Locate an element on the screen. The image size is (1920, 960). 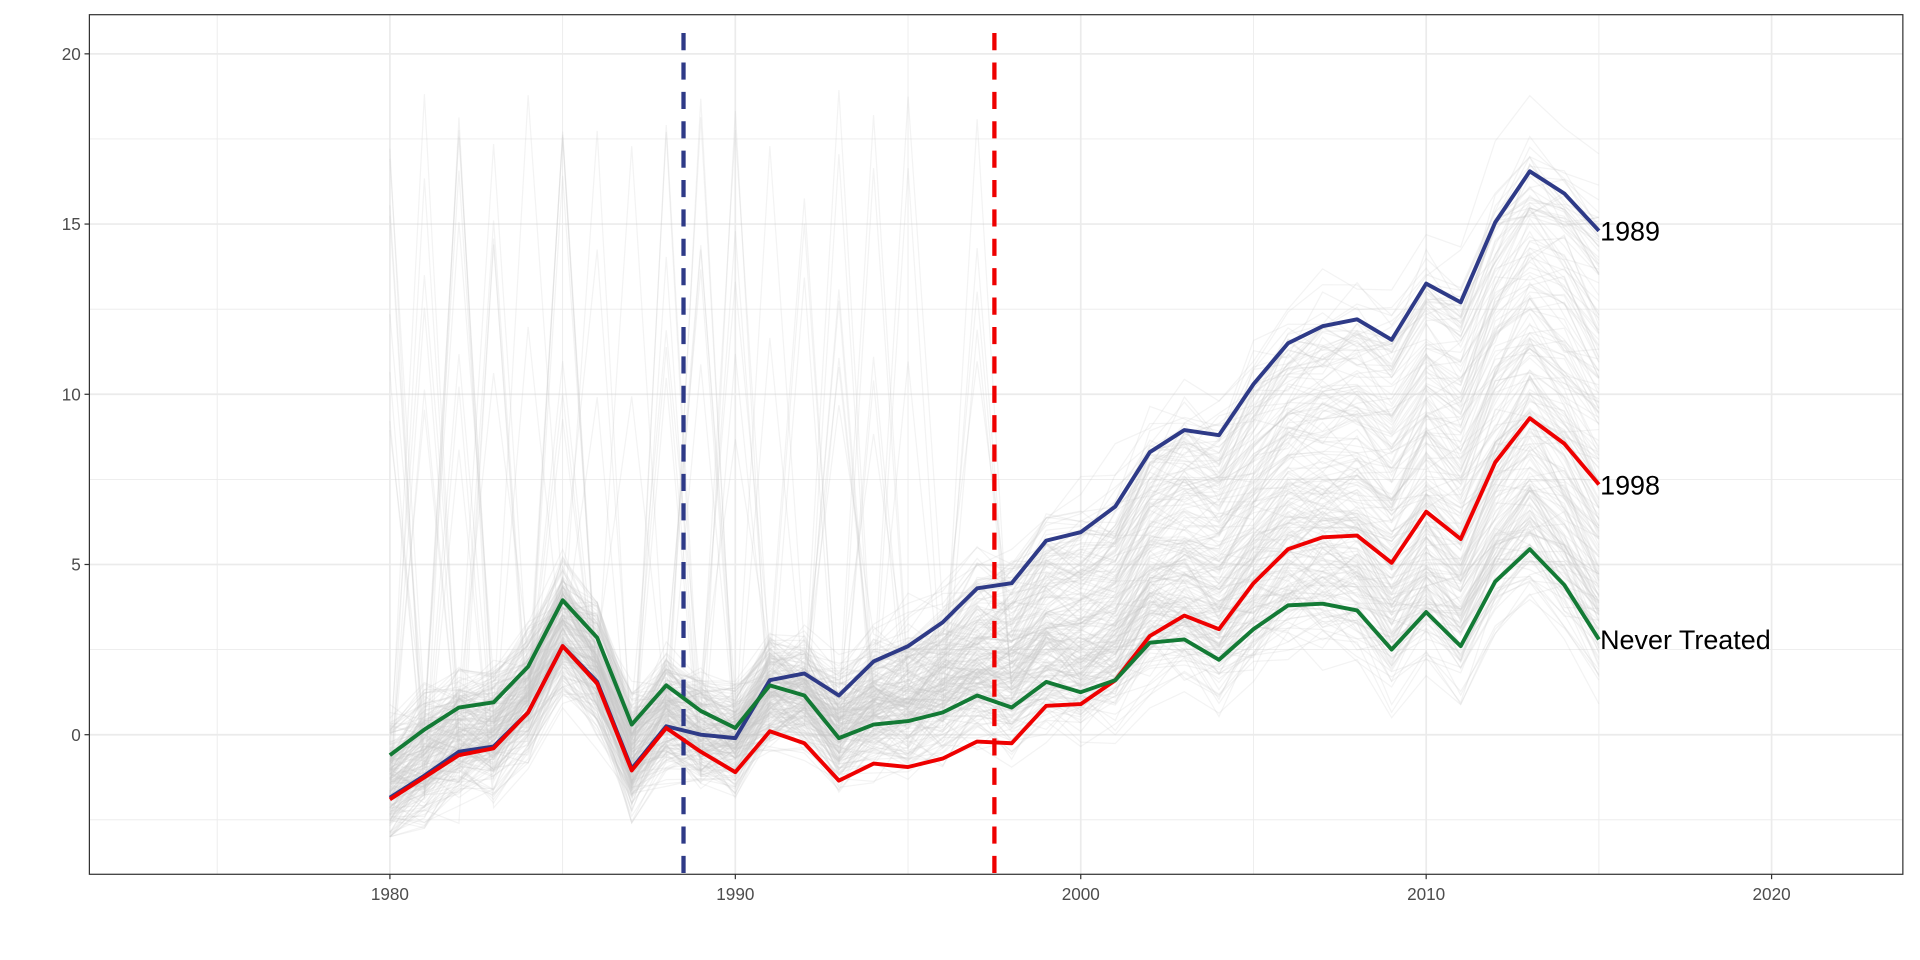
series-line-never-treated is located at coordinates (994, 652).